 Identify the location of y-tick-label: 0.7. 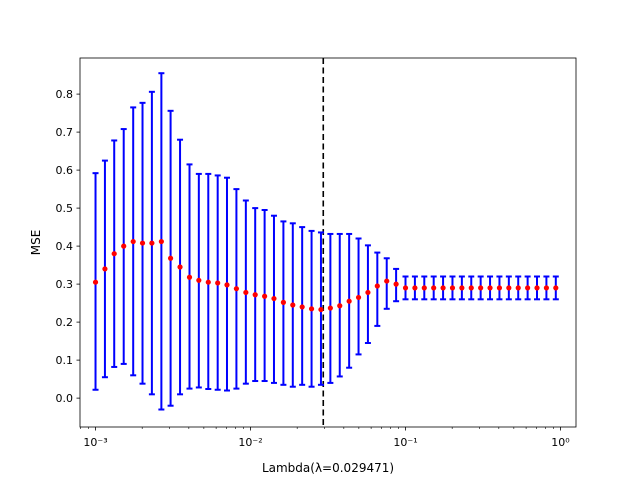
(65, 132).